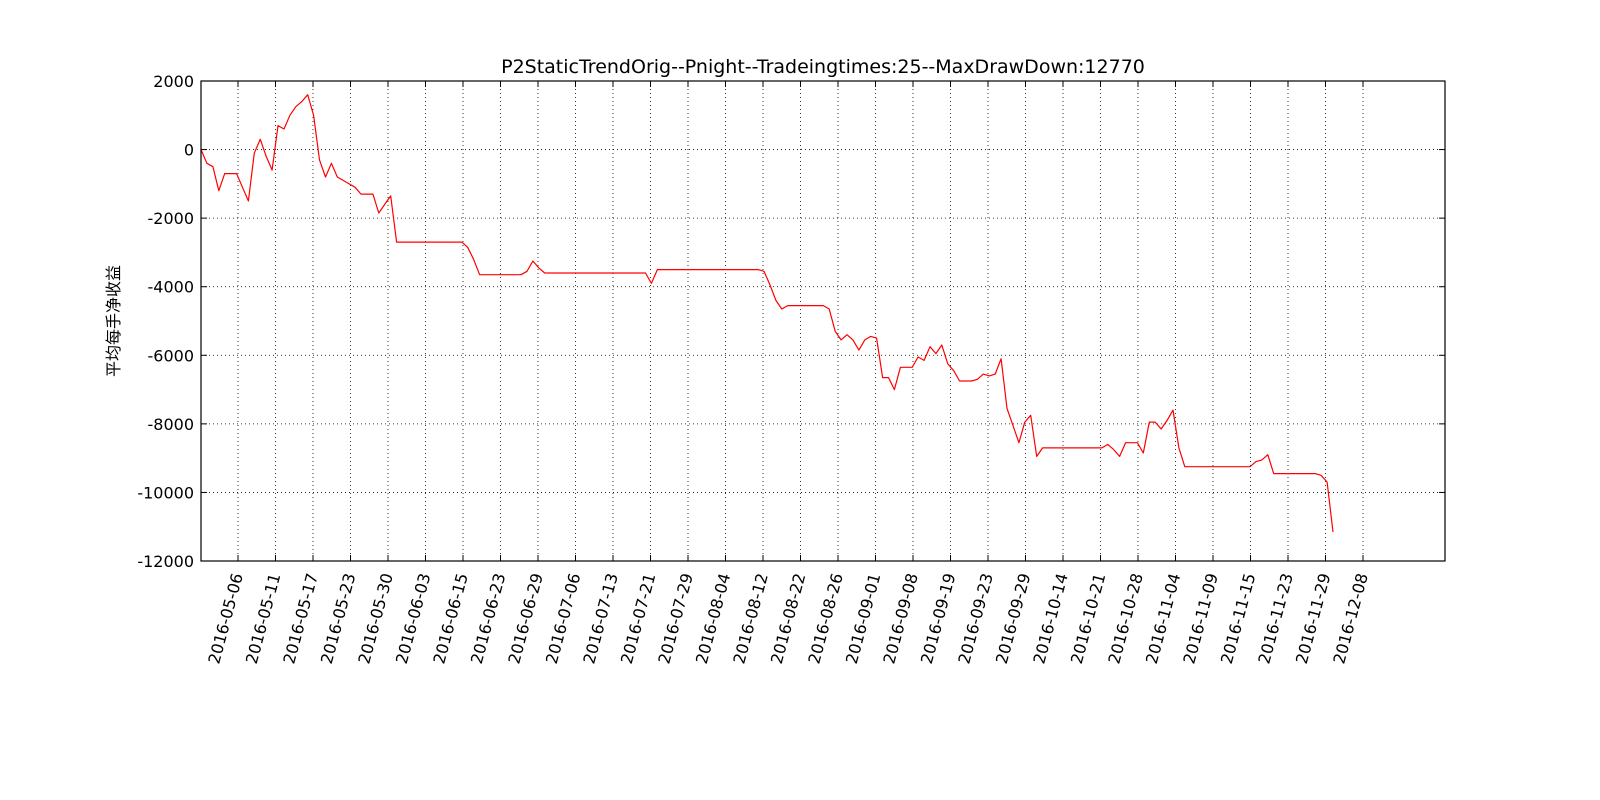 The height and width of the screenshot is (800, 1600). Describe the element at coordinates (863, 618) in the screenshot. I see `x-tick-label: 2016-09-01` at that location.